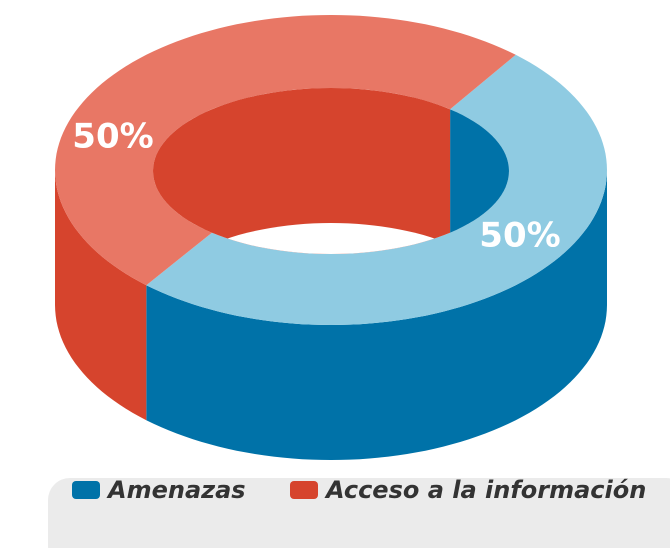  What do you see at coordinates (176, 490) in the screenshot?
I see `legend-label: Amenazas` at bounding box center [176, 490].